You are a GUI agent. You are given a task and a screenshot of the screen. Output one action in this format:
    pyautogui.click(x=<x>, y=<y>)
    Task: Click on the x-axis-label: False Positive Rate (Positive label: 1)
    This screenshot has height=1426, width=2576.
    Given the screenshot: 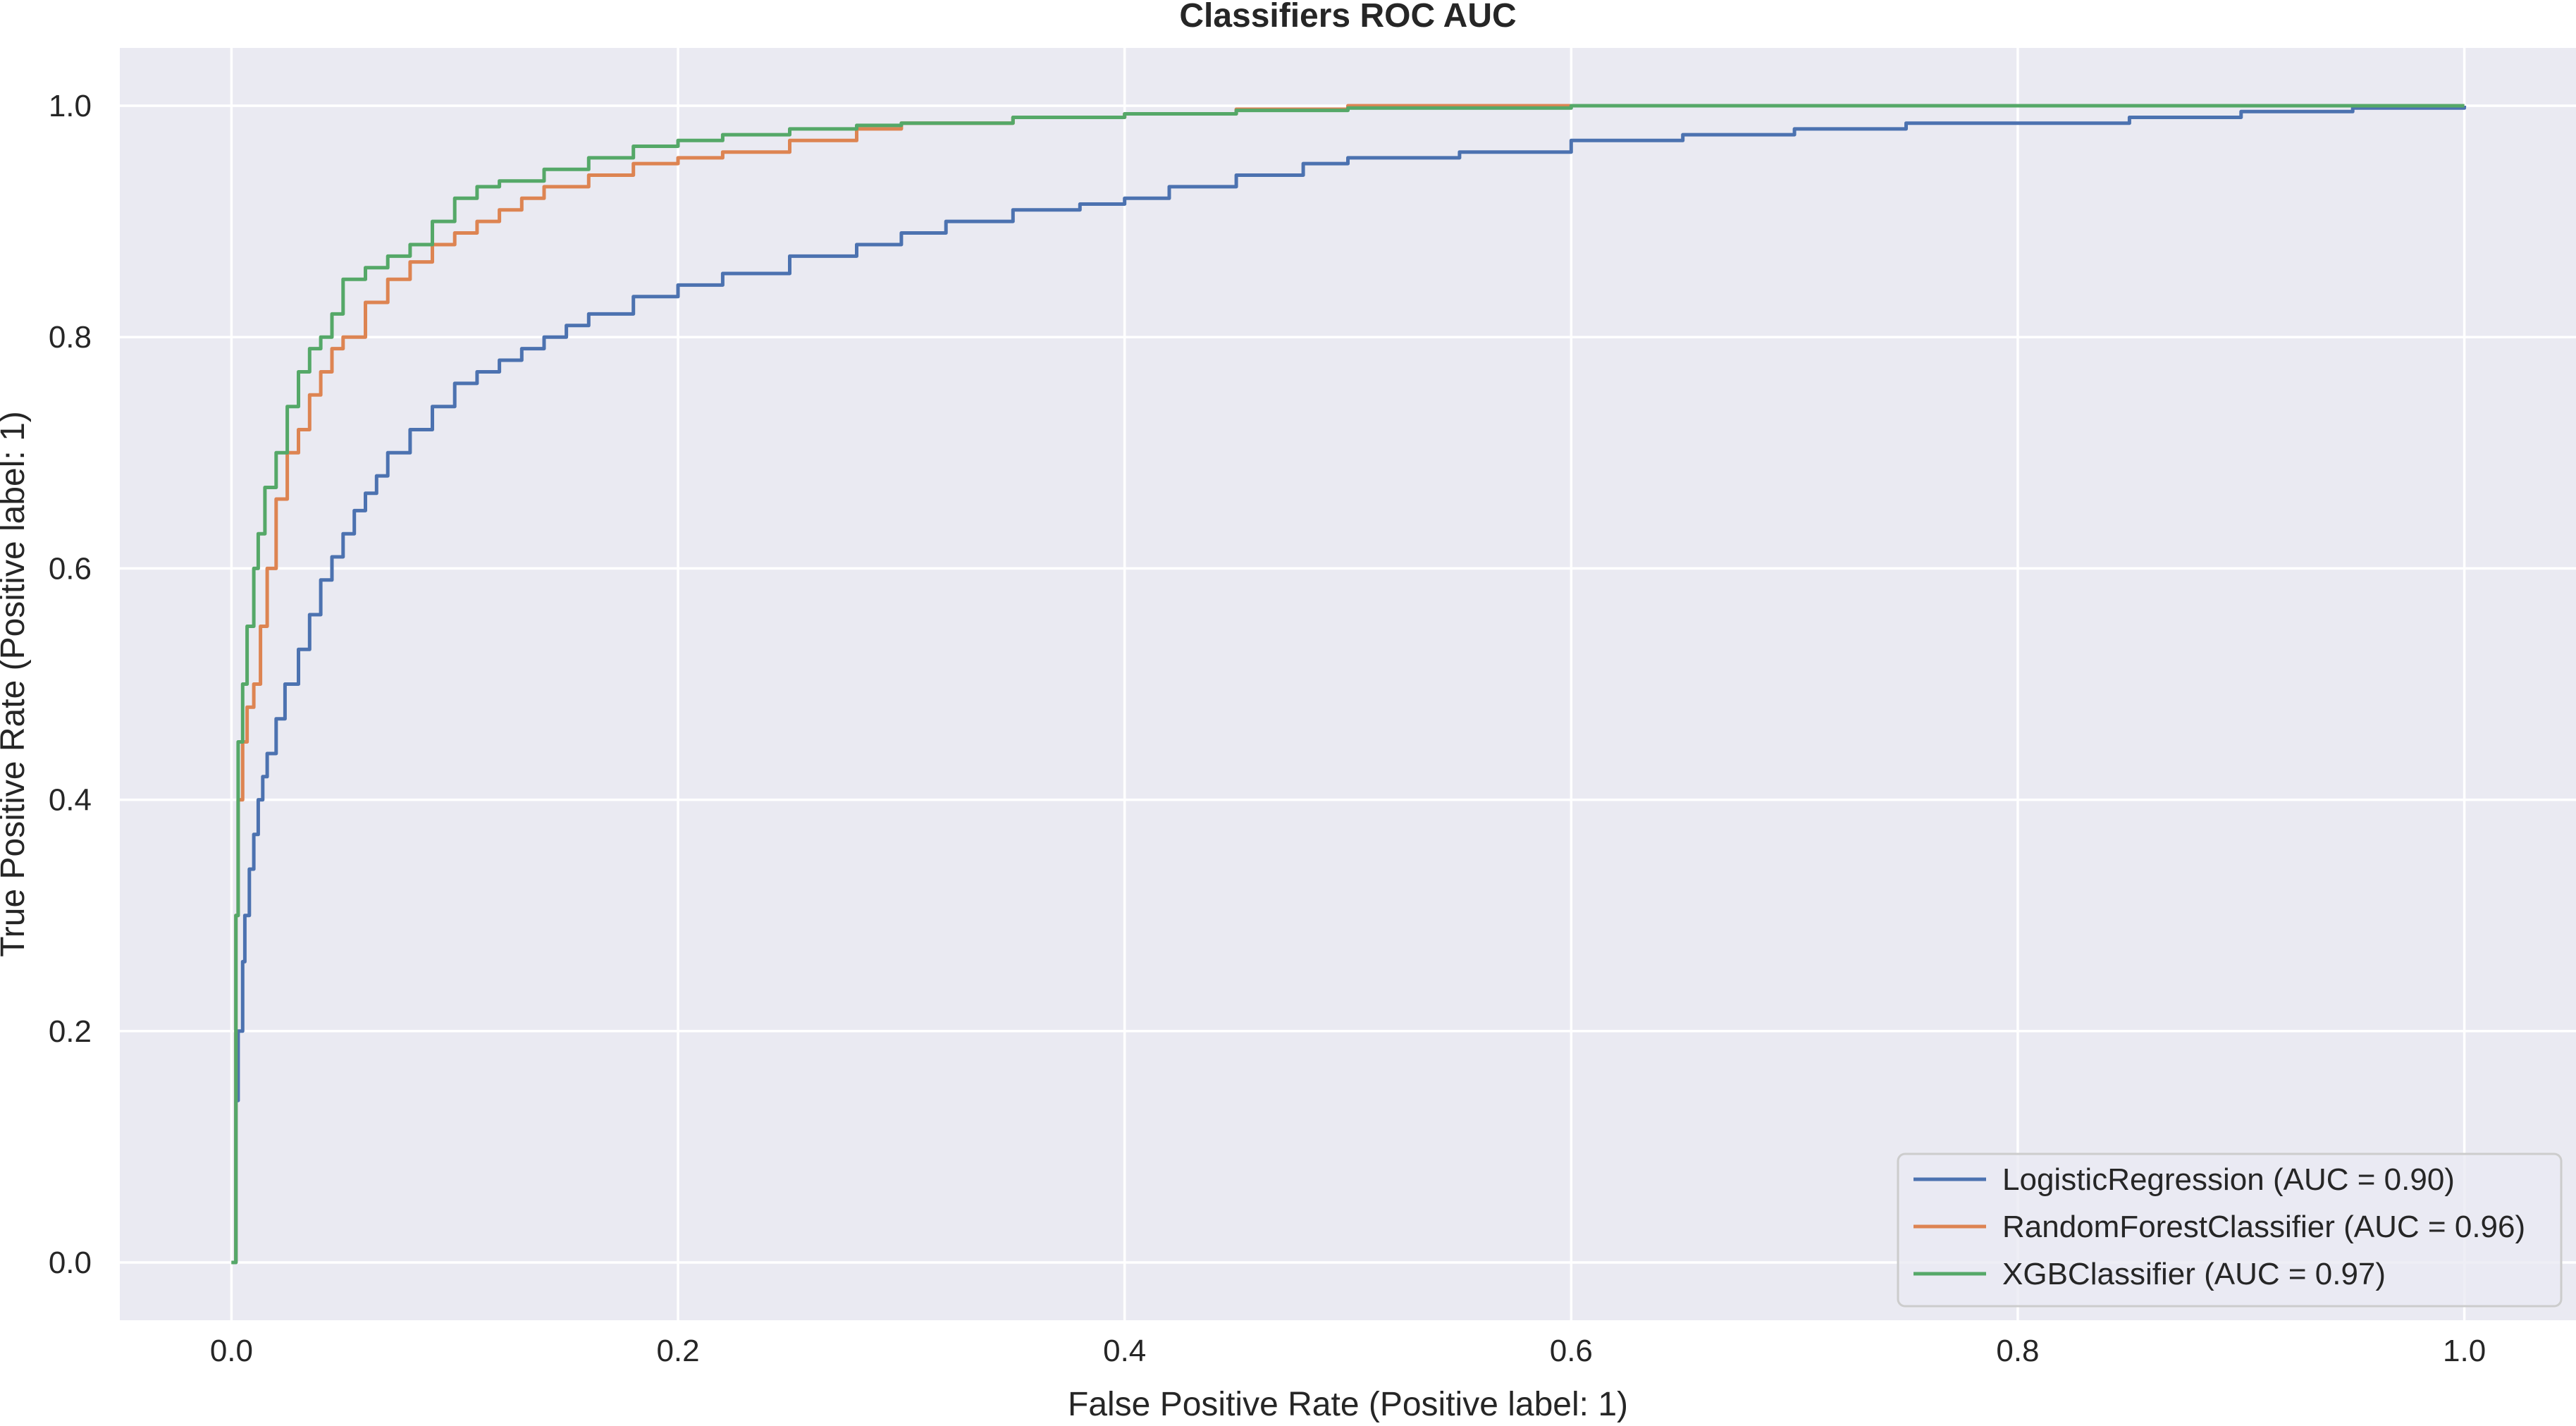 What is the action you would take?
    pyautogui.click(x=1348, y=1404)
    